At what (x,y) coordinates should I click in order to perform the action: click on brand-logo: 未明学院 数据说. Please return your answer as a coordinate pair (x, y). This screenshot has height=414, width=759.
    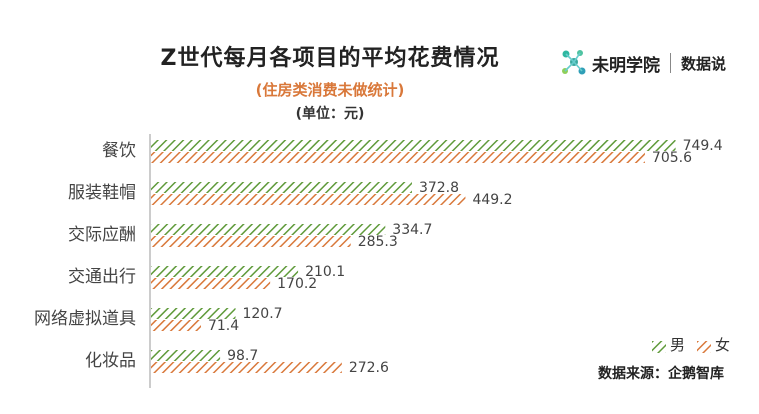
    Looking at the image, I should click on (643, 63).